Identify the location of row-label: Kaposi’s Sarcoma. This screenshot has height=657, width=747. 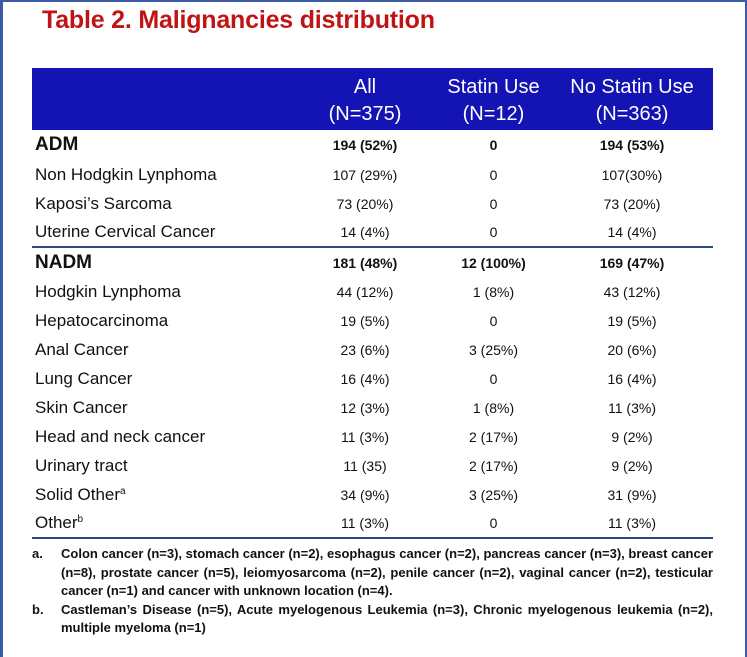
(163, 203).